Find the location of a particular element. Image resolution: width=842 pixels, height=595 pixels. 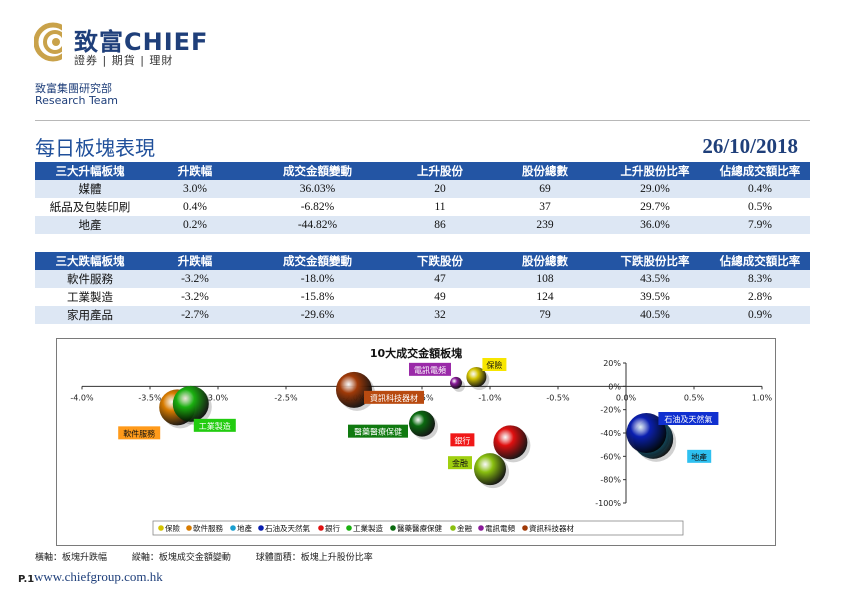

x-tick-label: -1.0% is located at coordinates (490, 397).